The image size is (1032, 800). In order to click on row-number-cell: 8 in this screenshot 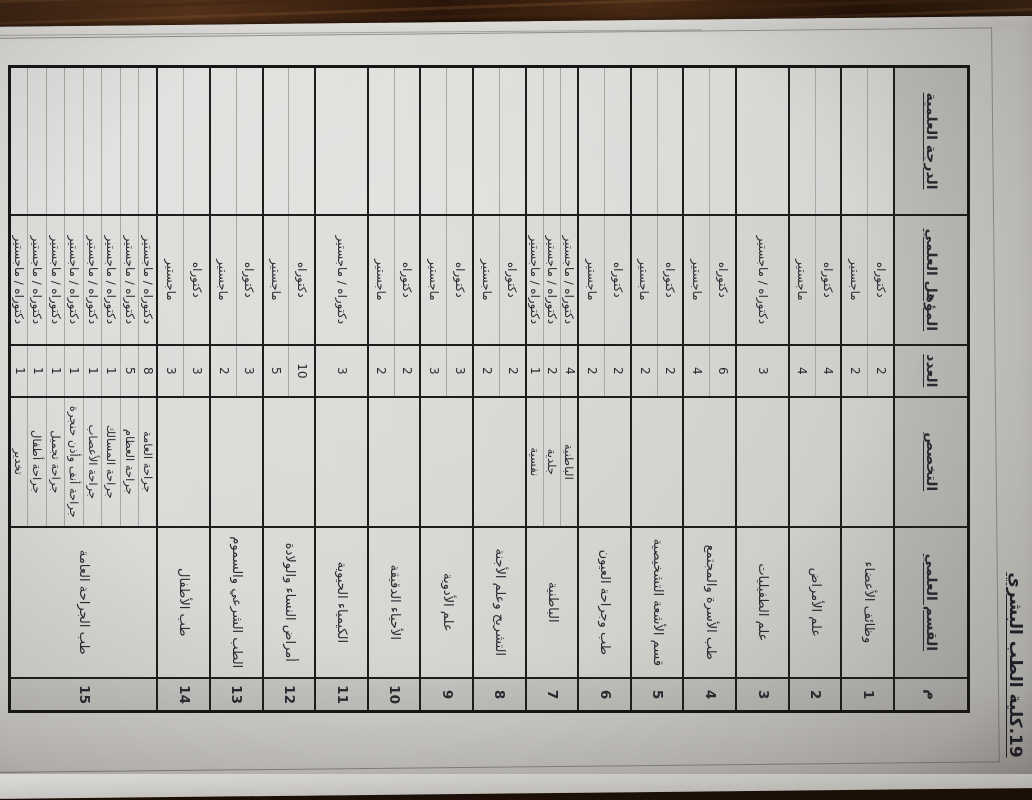, I will do `click(499, 695)`.